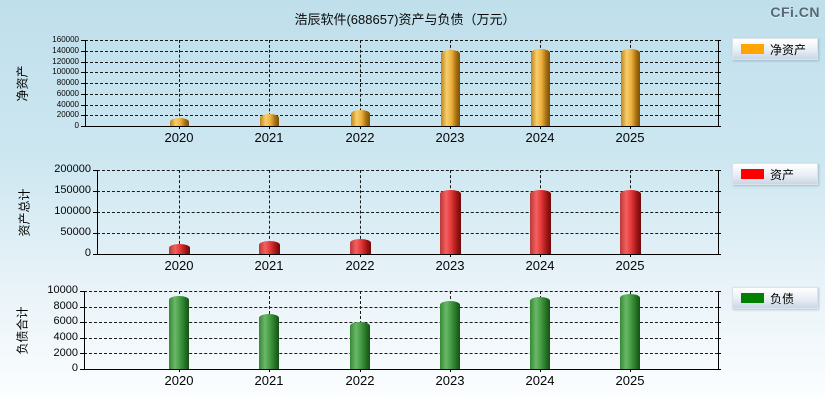 This screenshot has height=400, width=825. I want to click on y-tick-label: 4000, so click(65, 336).